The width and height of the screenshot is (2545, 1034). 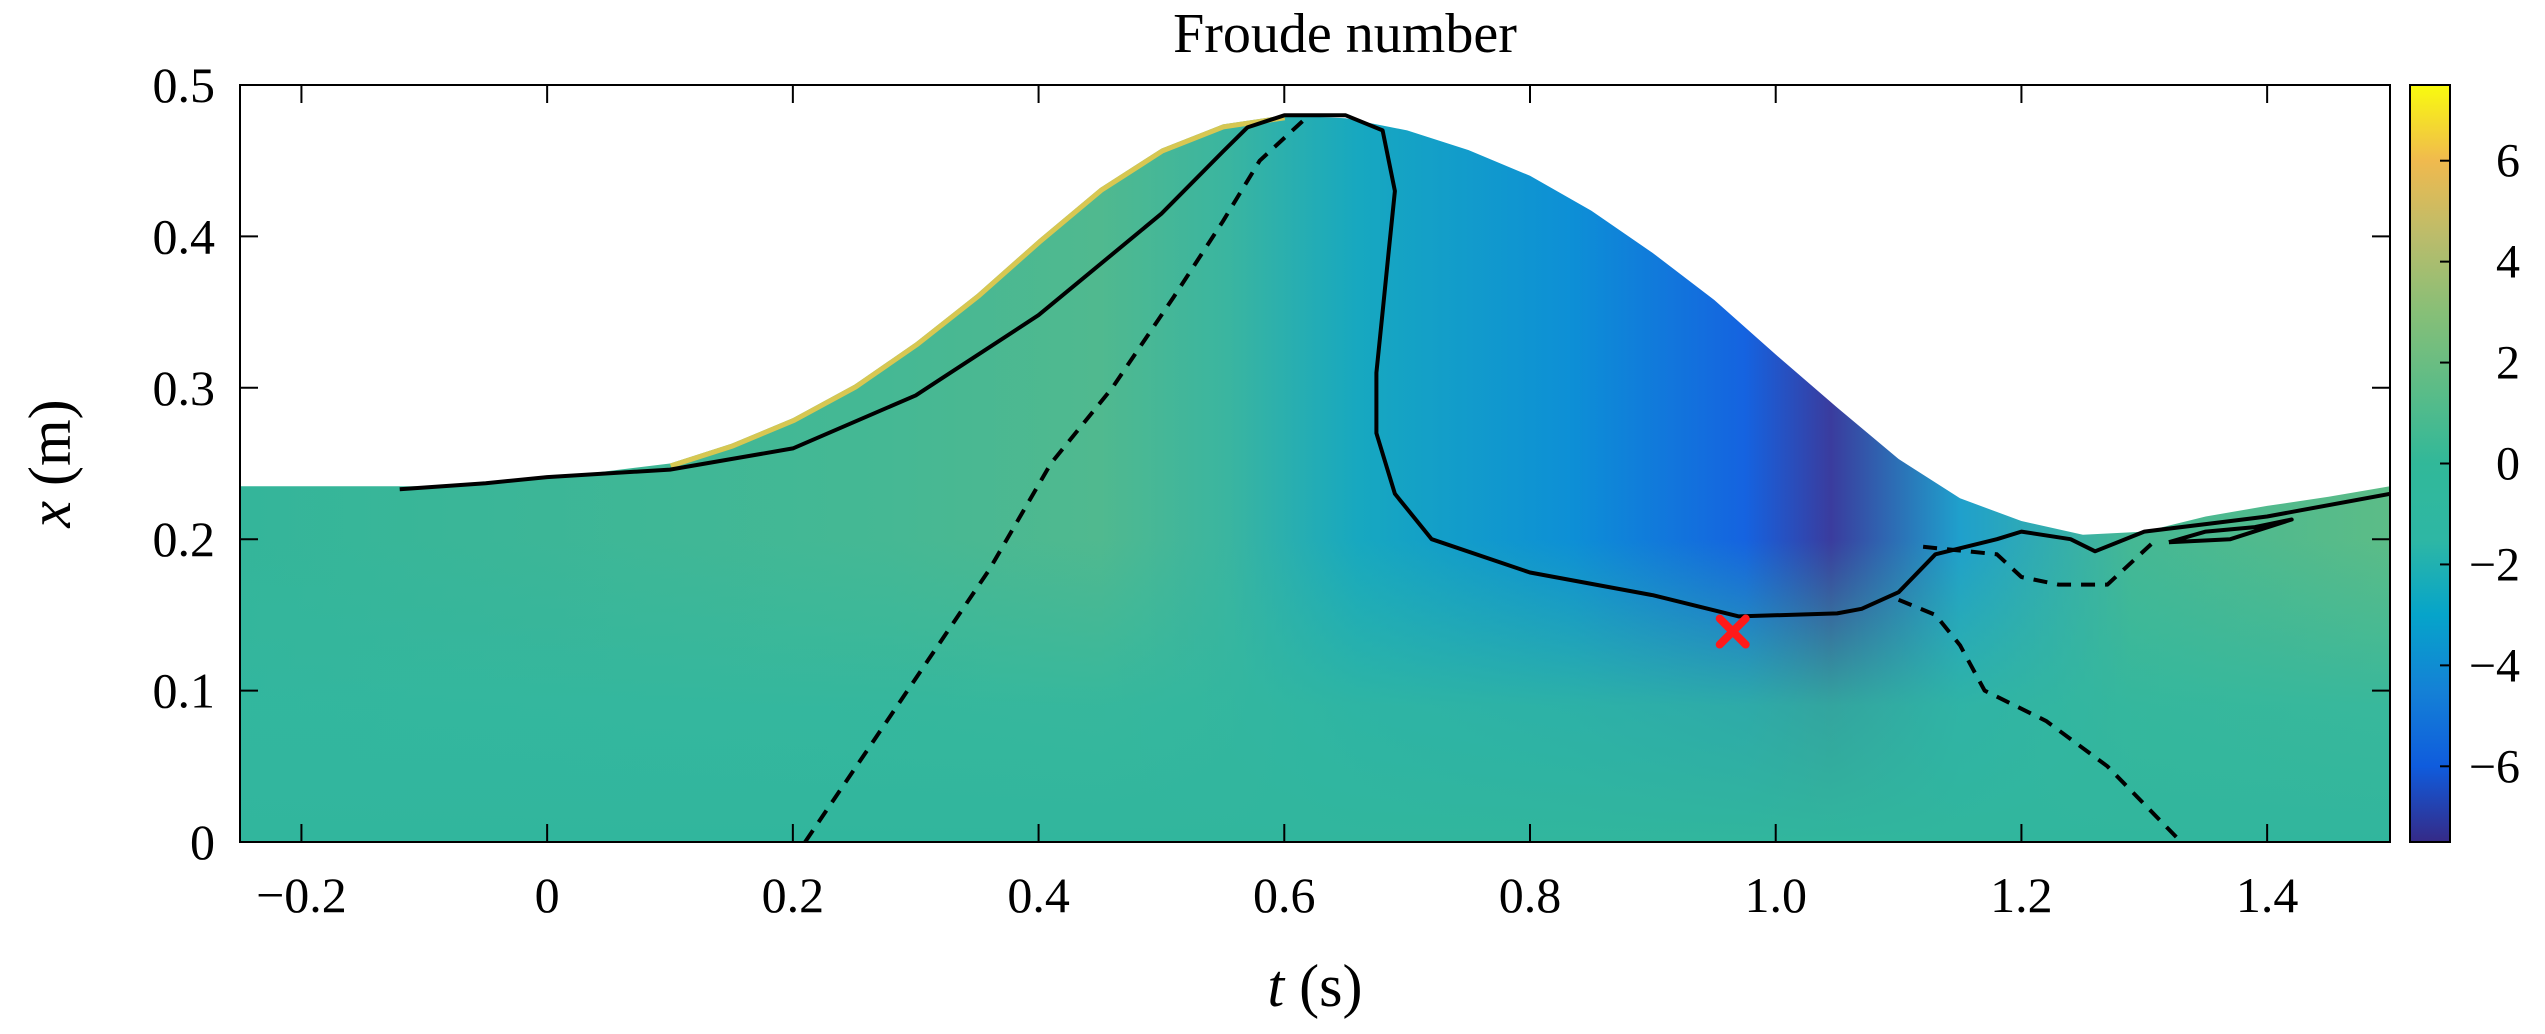 I want to click on contour-dashed-right, so click(x=2040, y=719).